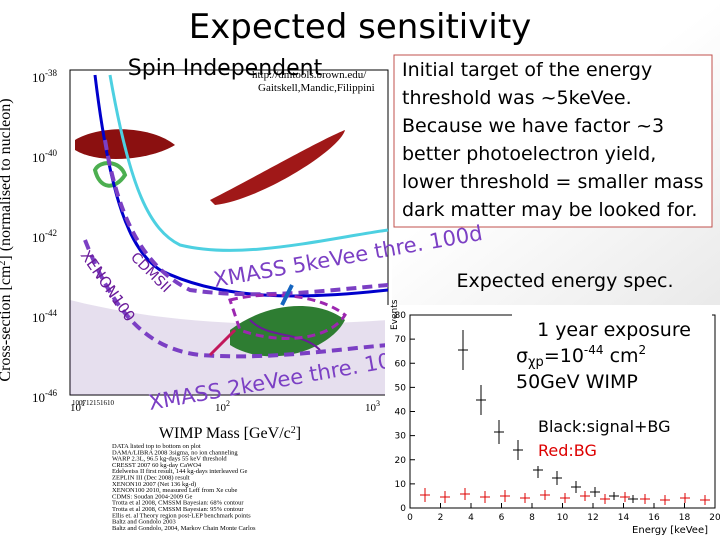 This screenshot has height=540, width=720. What do you see at coordinates (401, 364) in the screenshot?
I see `y-tick-label: 60` at bounding box center [401, 364].